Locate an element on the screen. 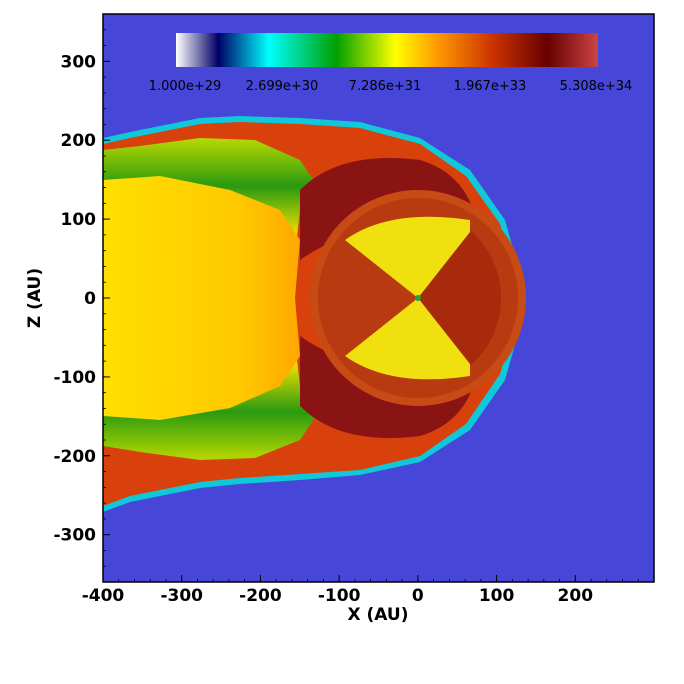 The width and height of the screenshot is (684, 684). colorbar-label: 1.967e+33 is located at coordinates (490, 86).